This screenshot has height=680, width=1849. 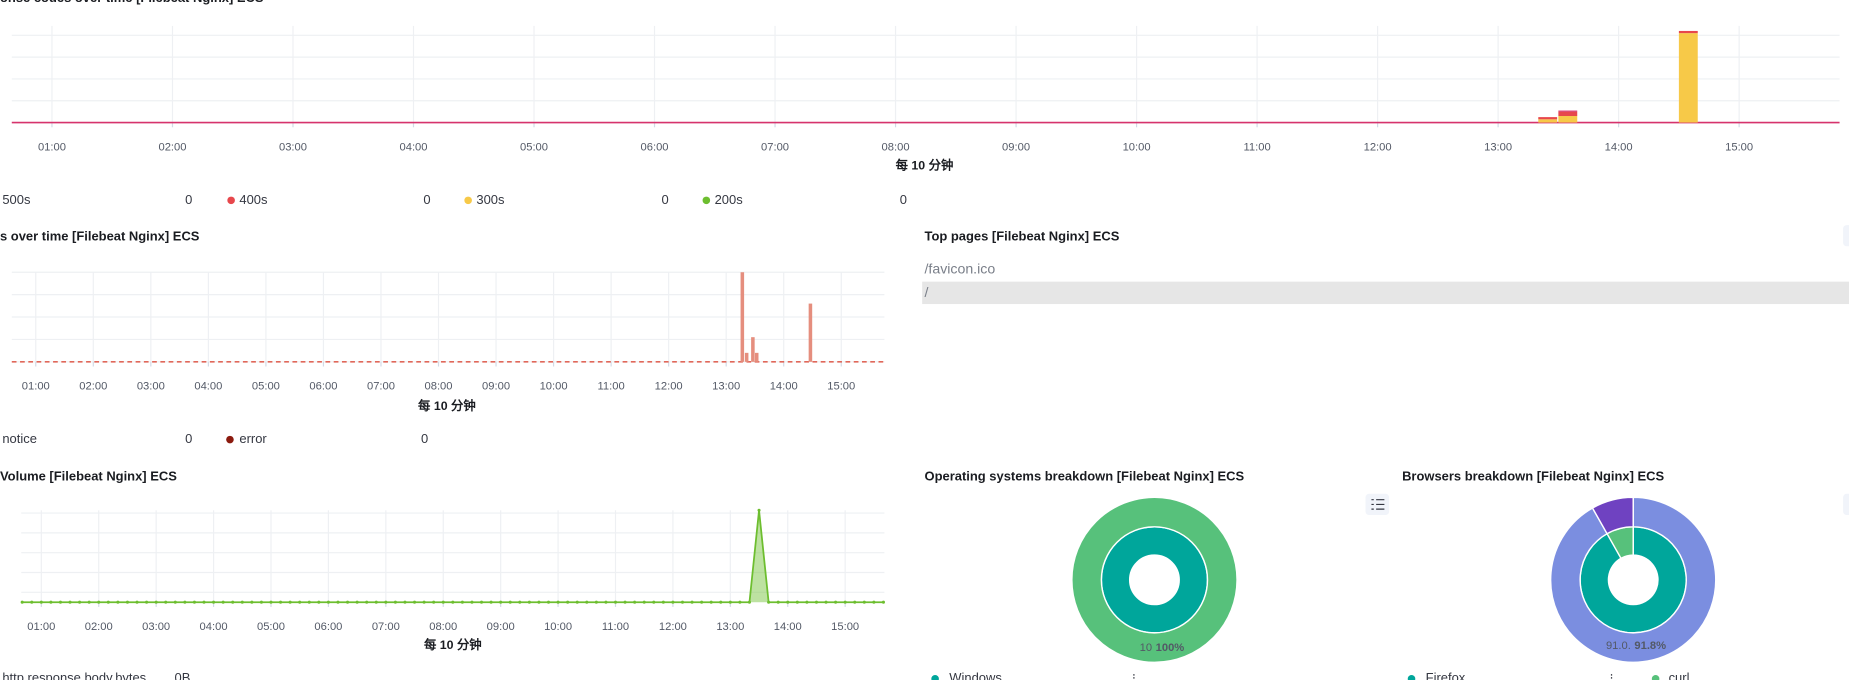 I want to click on legend-label: 300s, so click(x=490, y=199).